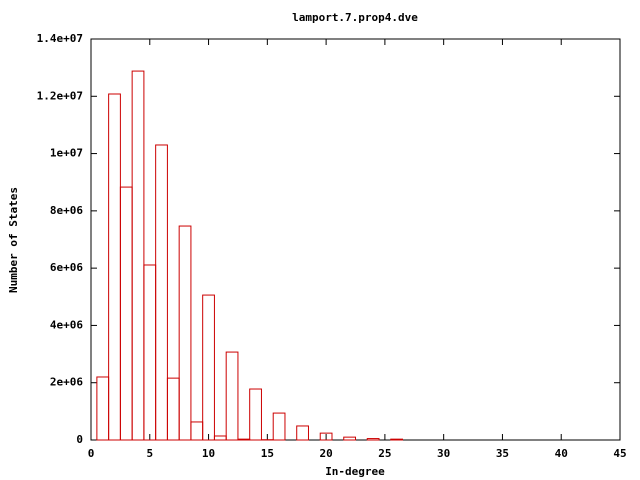 The image size is (640, 480). What do you see at coordinates (66, 382) in the screenshot?
I see `y-tick-label: 2e+06` at bounding box center [66, 382].